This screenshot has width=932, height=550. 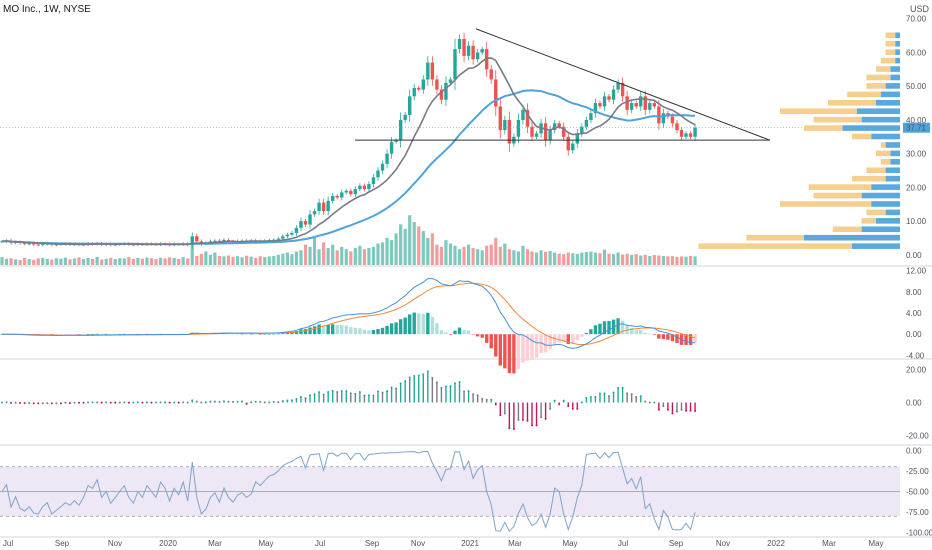 I want to click on macd-axis-tick: 4.00, so click(x=914, y=313).